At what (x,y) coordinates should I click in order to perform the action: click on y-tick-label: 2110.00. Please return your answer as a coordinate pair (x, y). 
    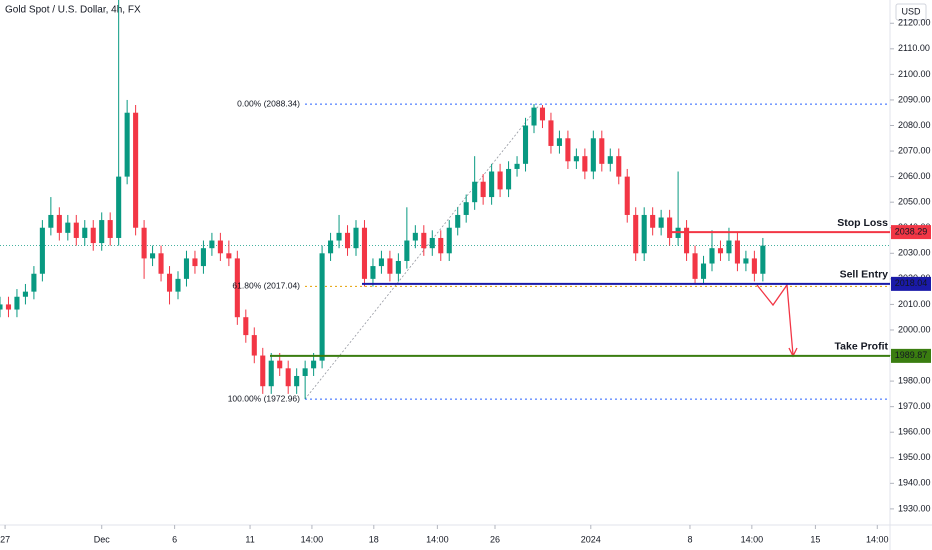
    Looking at the image, I should click on (914, 48).